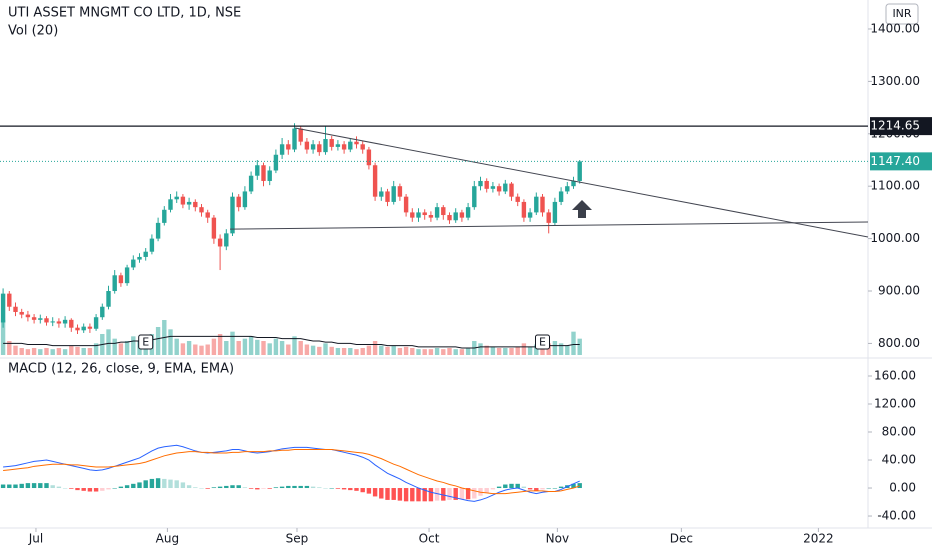 This screenshot has width=932, height=550. Describe the element at coordinates (899, 432) in the screenshot. I see `macd-y-tick-label: 80.00` at that location.